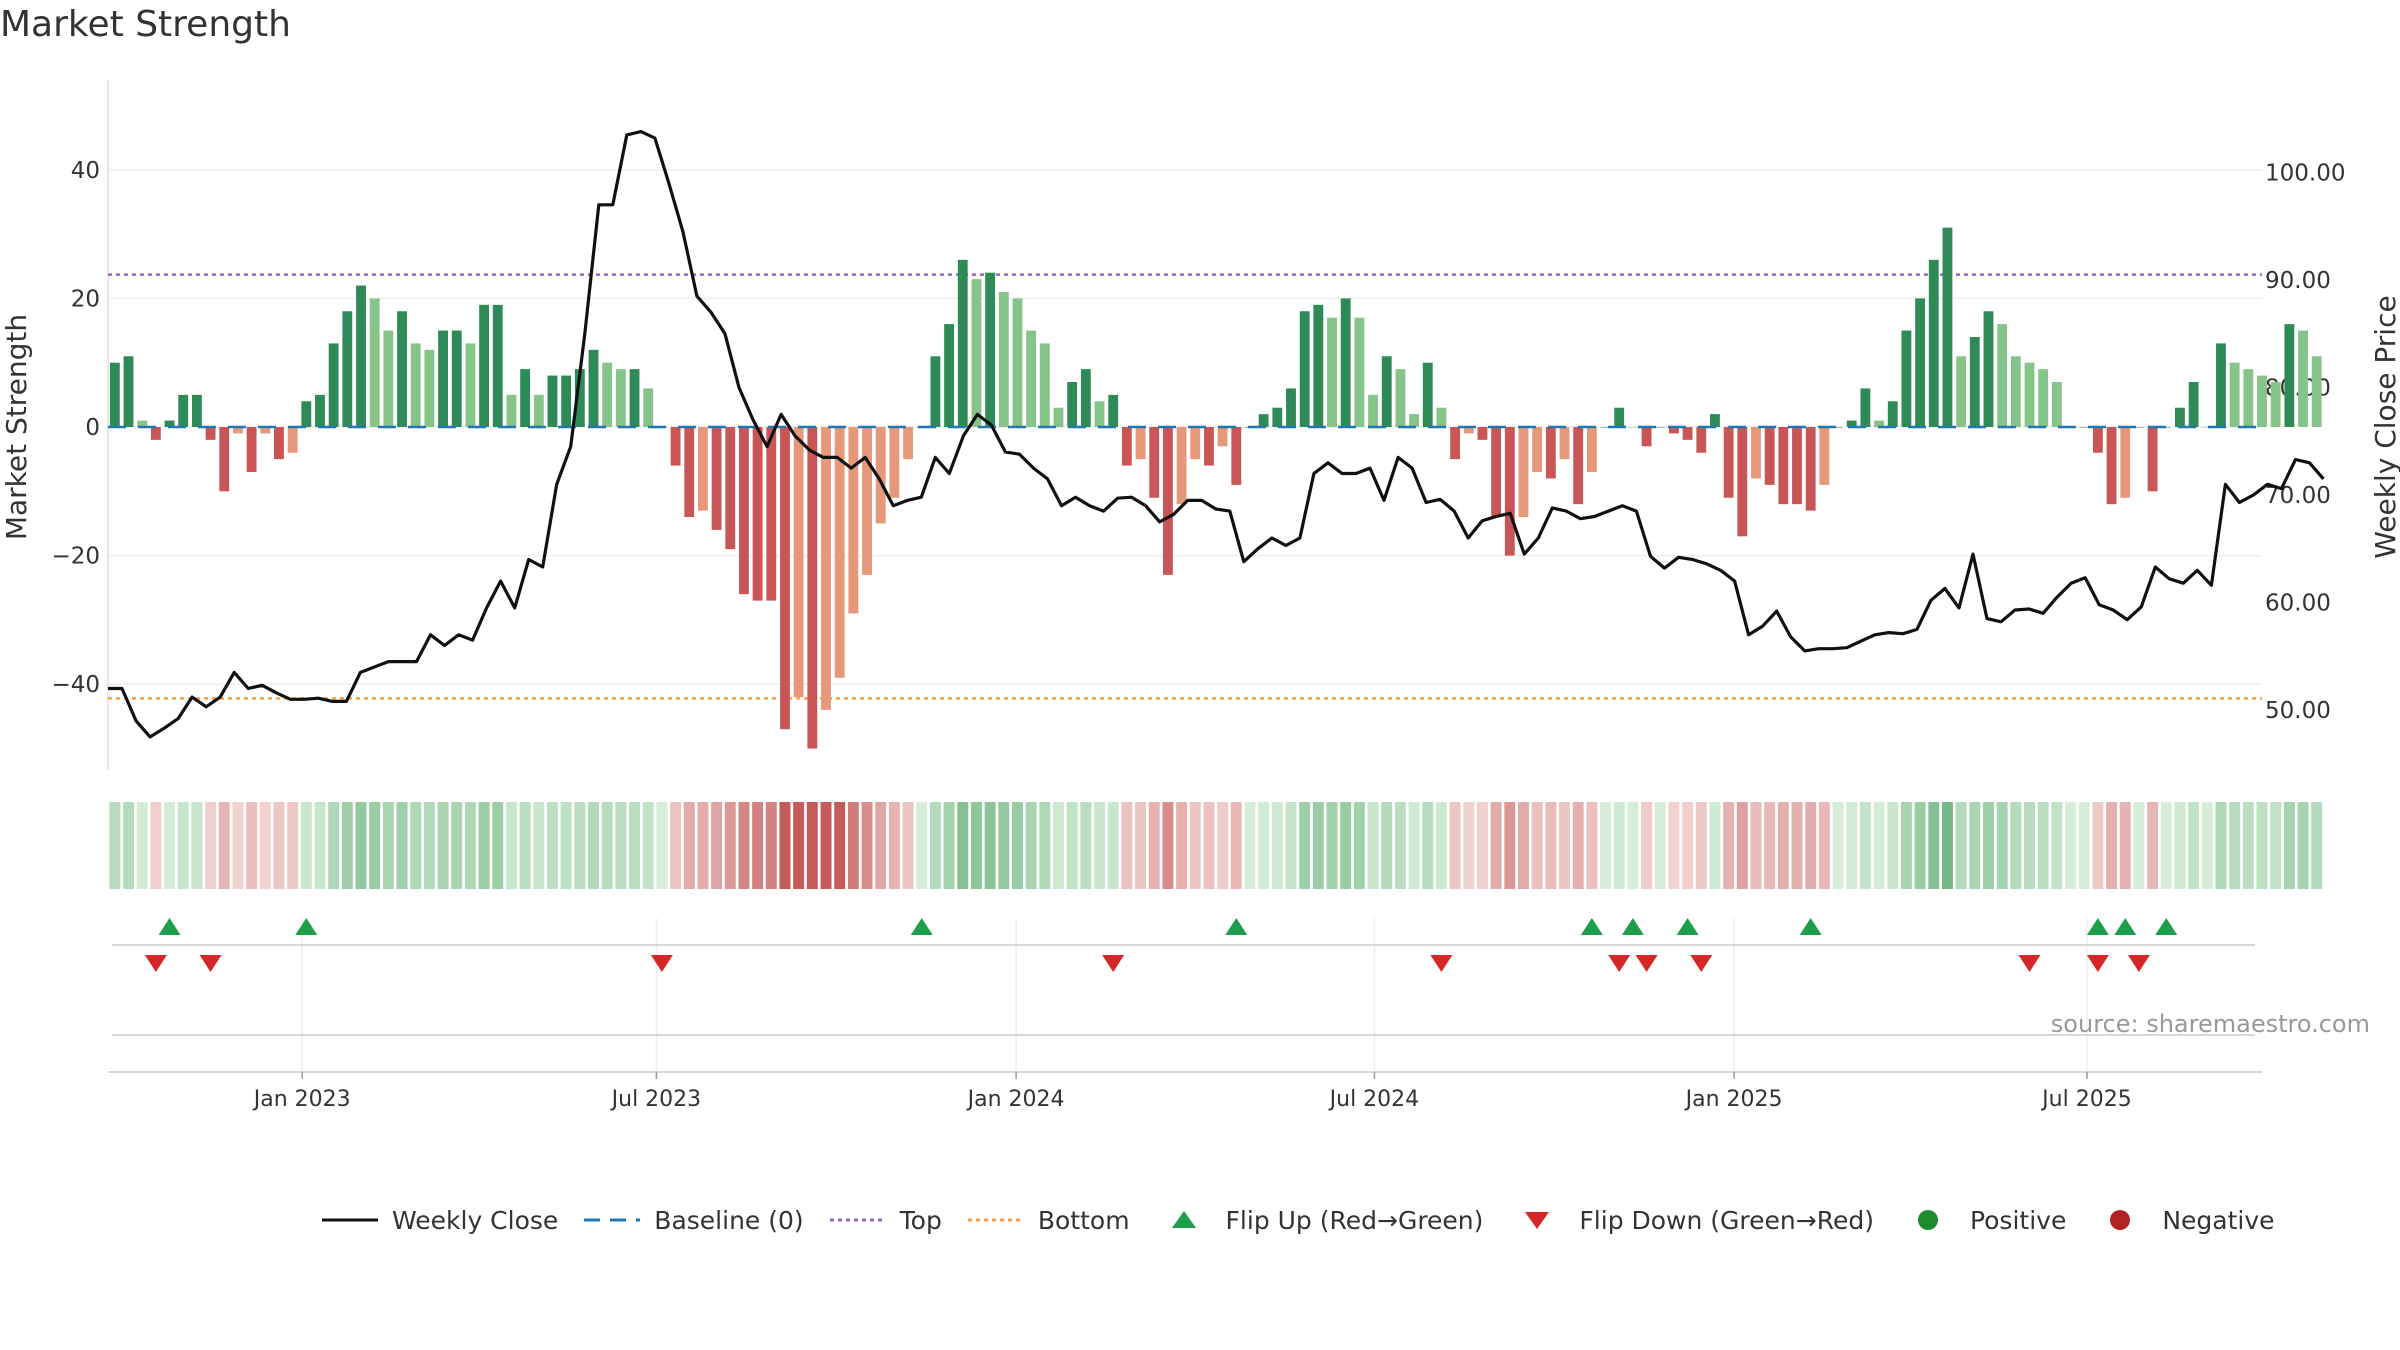 The height and width of the screenshot is (1350, 2400). What do you see at coordinates (1726, 1220) in the screenshot?
I see `legend-label: Flip Down (Green→Red)` at bounding box center [1726, 1220].